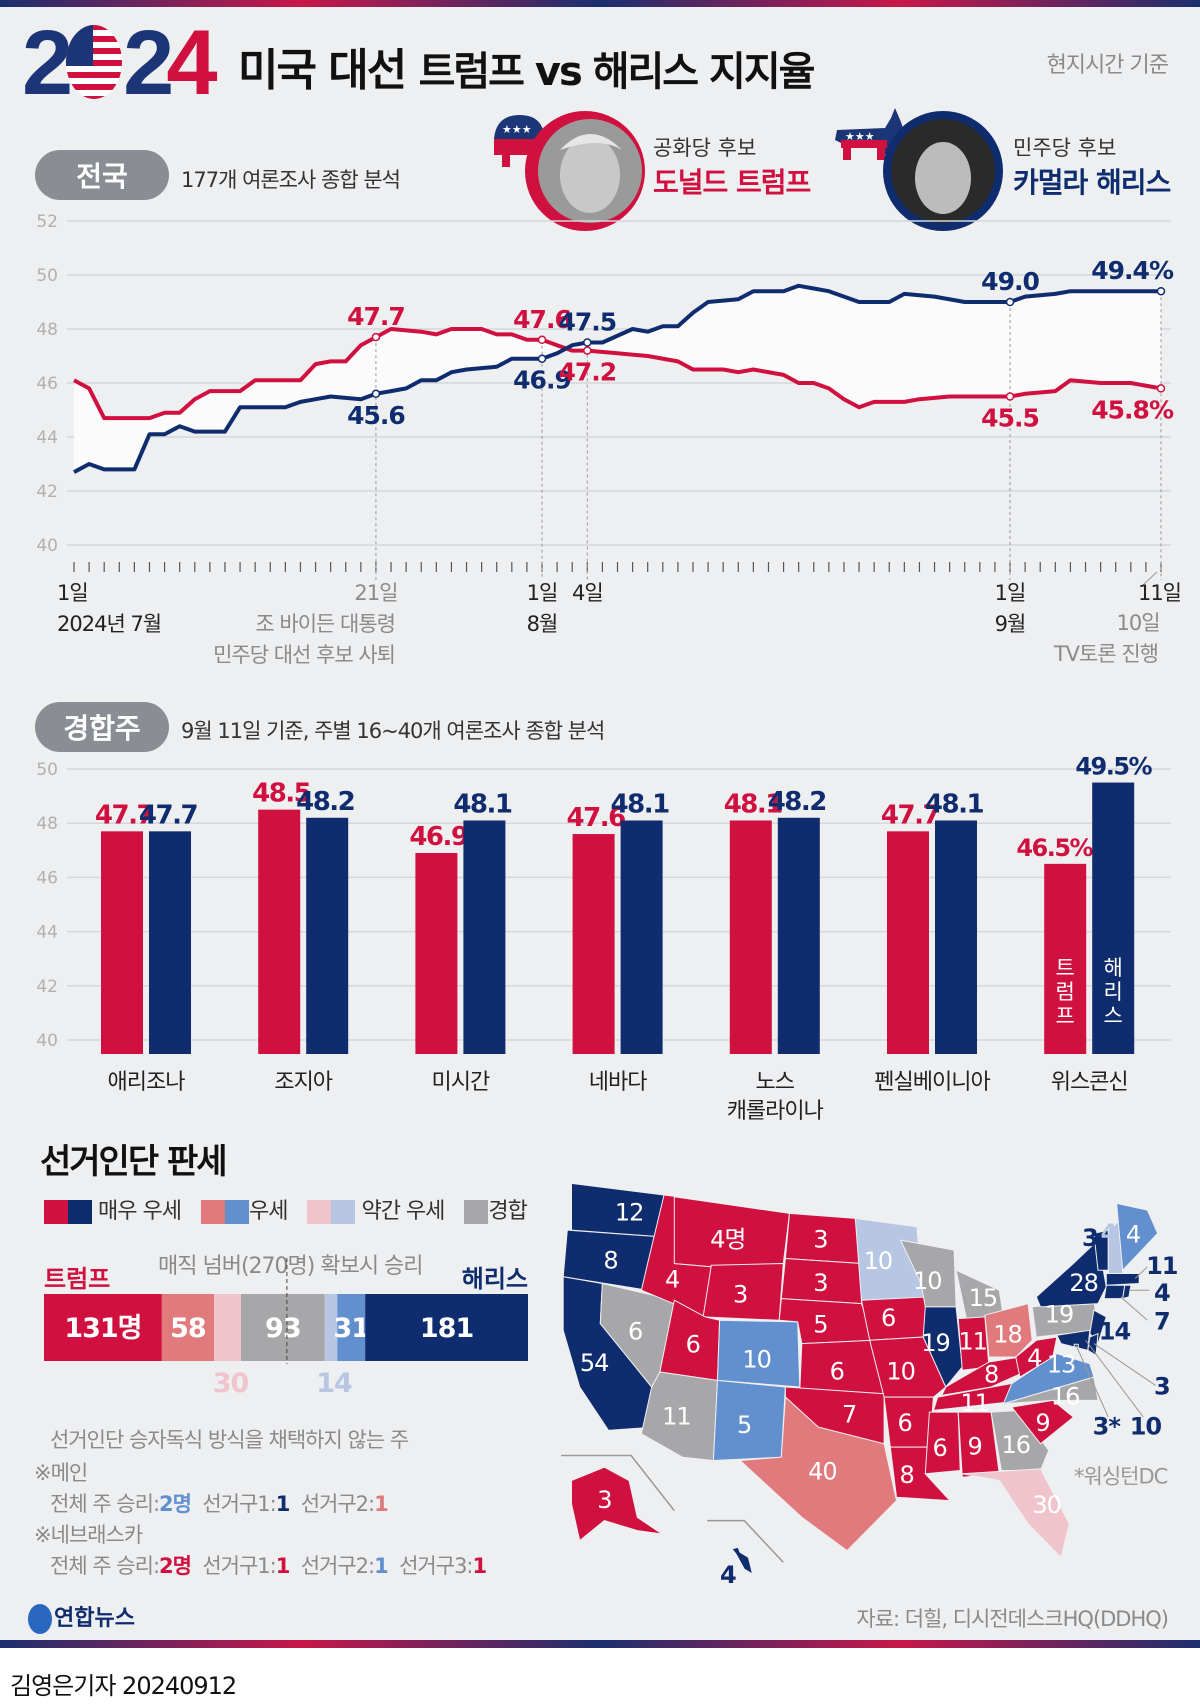 This screenshot has height=1708, width=1200. I want to click on state-ev-label: 5, so click(820, 1325).